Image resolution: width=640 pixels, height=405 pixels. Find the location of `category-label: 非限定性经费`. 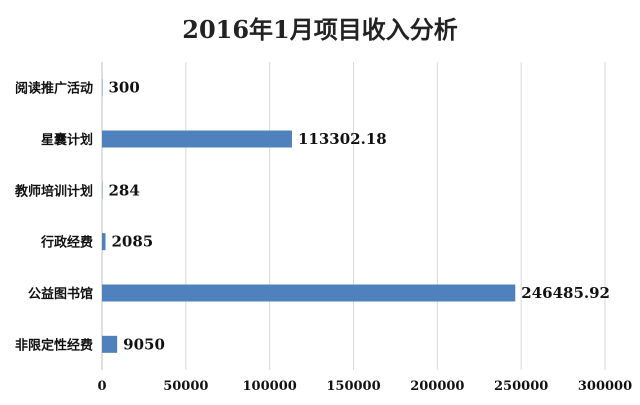

category-label: 非限定性经费 is located at coordinates (54, 345).